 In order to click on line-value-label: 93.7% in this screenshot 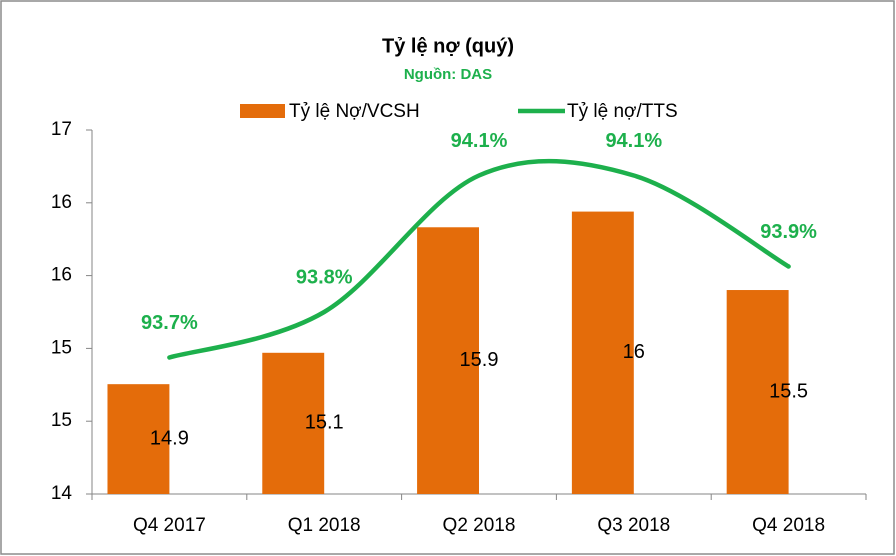, I will do `click(169, 323)`.